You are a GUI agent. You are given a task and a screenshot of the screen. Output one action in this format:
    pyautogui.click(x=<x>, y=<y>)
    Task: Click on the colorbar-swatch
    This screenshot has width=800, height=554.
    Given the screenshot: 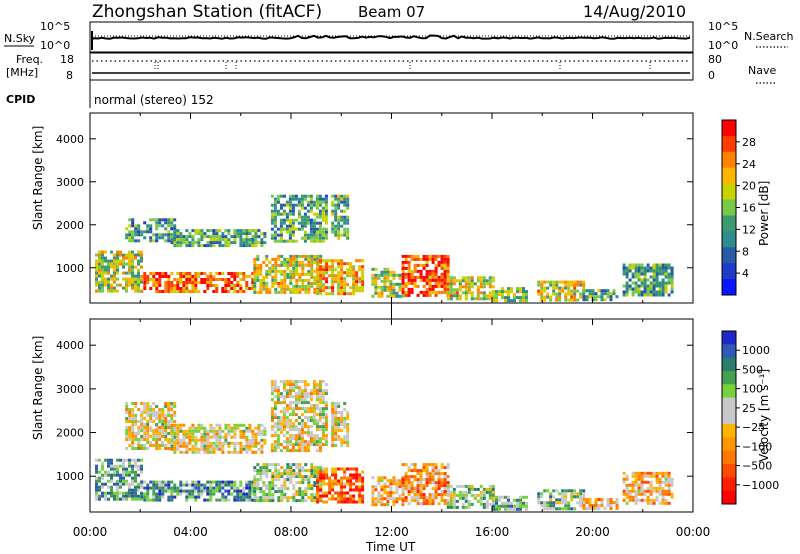 What is the action you would take?
    pyautogui.click(x=729, y=364)
    